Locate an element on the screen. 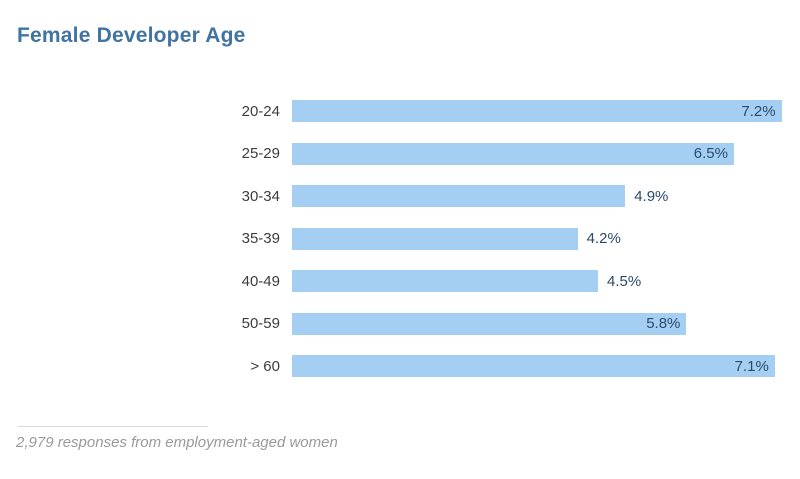 The image size is (800, 479). chart-row: 30-34 4.9% is located at coordinates (400, 196).